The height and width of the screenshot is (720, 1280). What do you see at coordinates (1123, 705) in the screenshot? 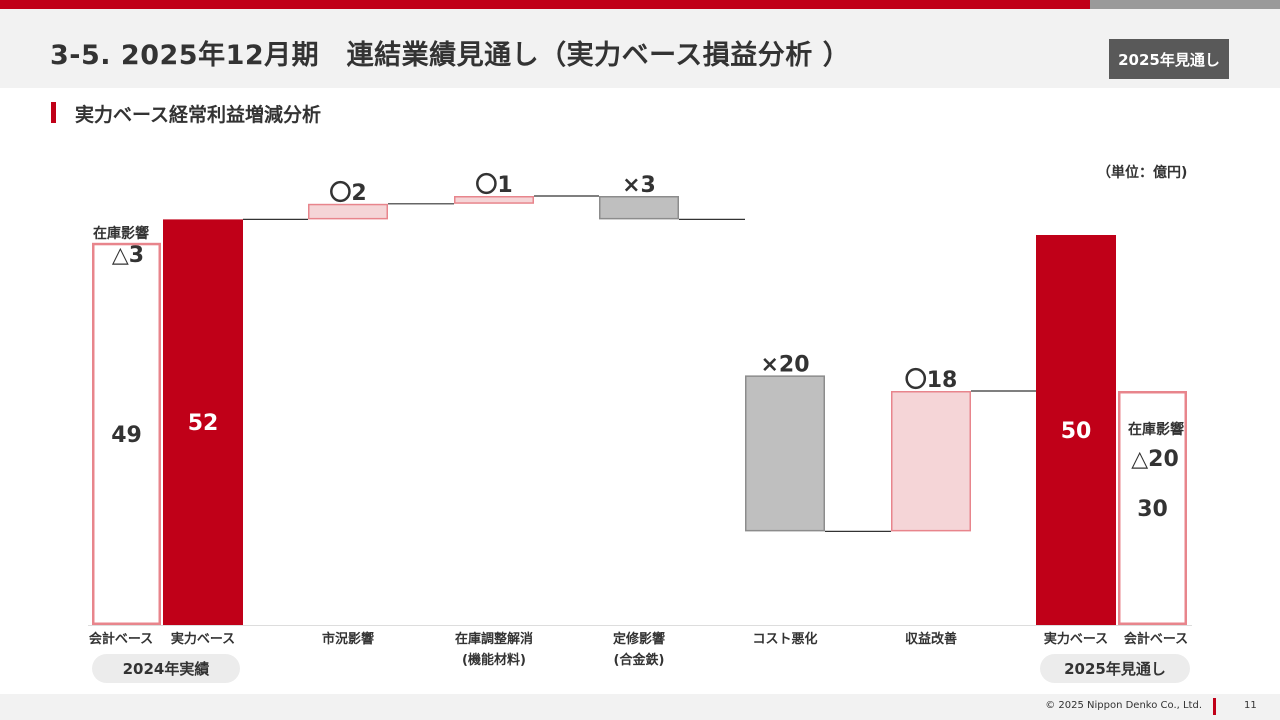
I see `copyright: © 2025 Nippon Denko Co., Ltd.` at bounding box center [1123, 705].